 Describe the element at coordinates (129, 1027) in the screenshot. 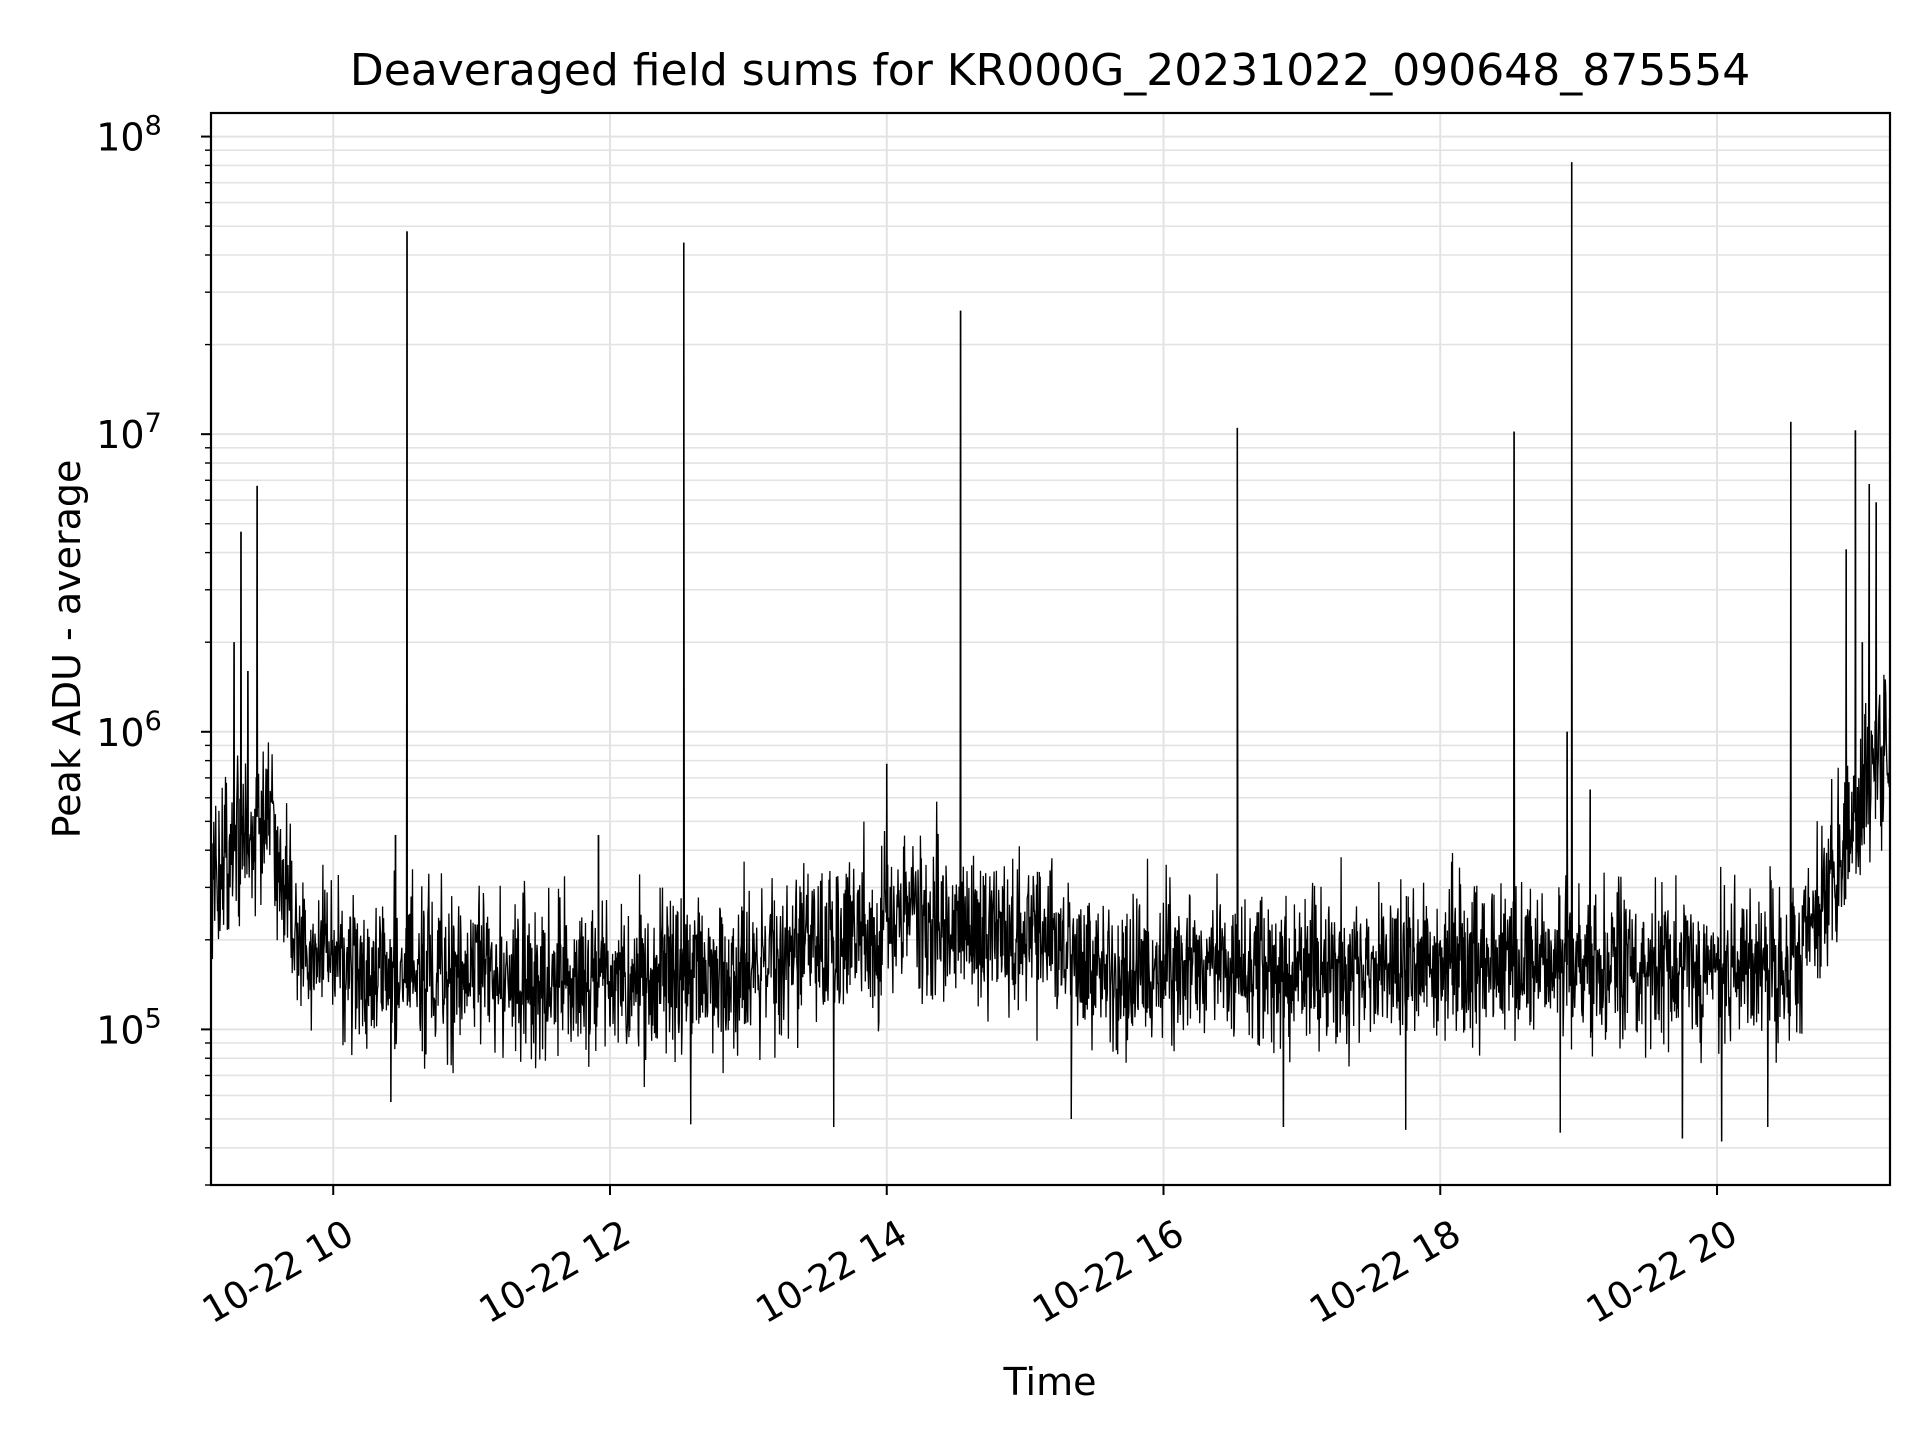

I see `y-tick-label: 105` at that location.